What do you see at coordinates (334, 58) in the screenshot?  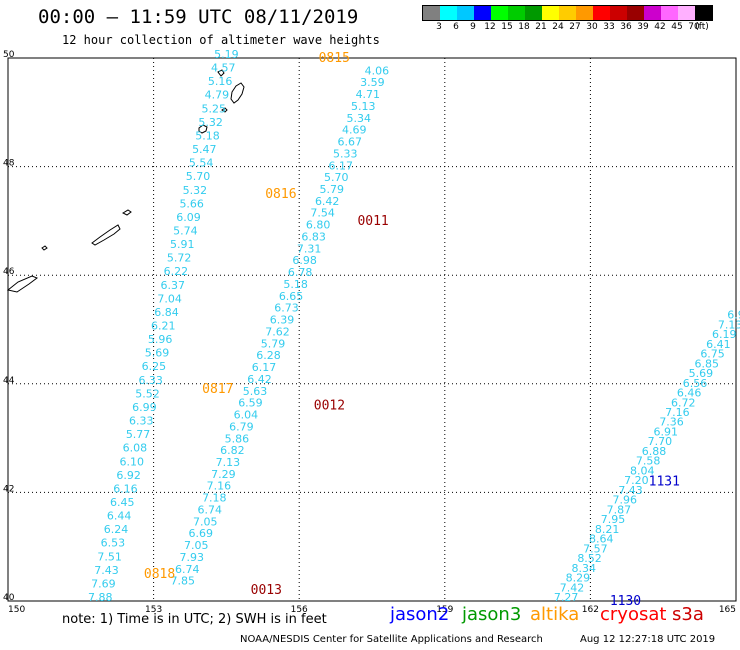 I see `pass-time-label: 0815` at bounding box center [334, 58].